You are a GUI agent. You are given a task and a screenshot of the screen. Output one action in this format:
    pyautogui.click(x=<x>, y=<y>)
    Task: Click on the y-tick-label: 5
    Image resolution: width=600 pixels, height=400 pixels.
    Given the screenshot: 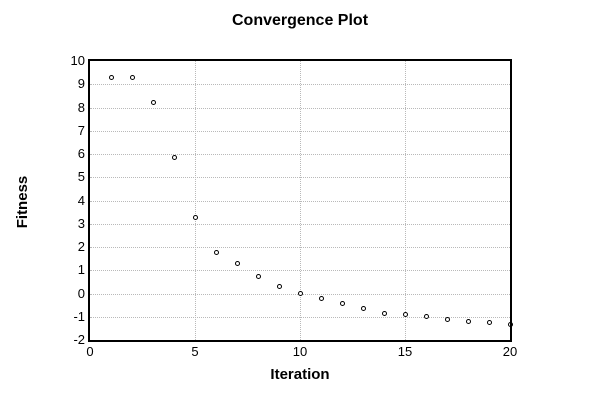 What is the action you would take?
    pyautogui.click(x=81, y=177)
    